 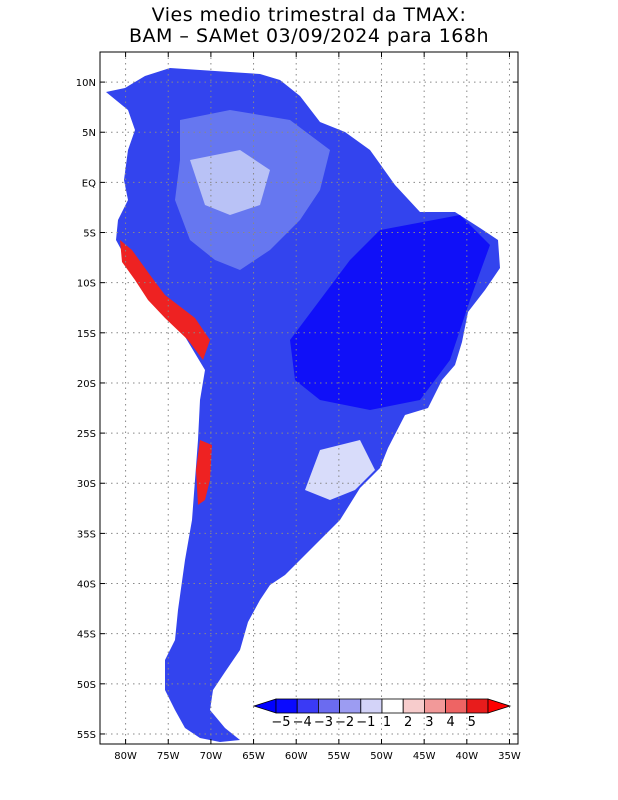 What do you see at coordinates (340, 470) in the screenshot?
I see `land-shade-pale-south` at bounding box center [340, 470].